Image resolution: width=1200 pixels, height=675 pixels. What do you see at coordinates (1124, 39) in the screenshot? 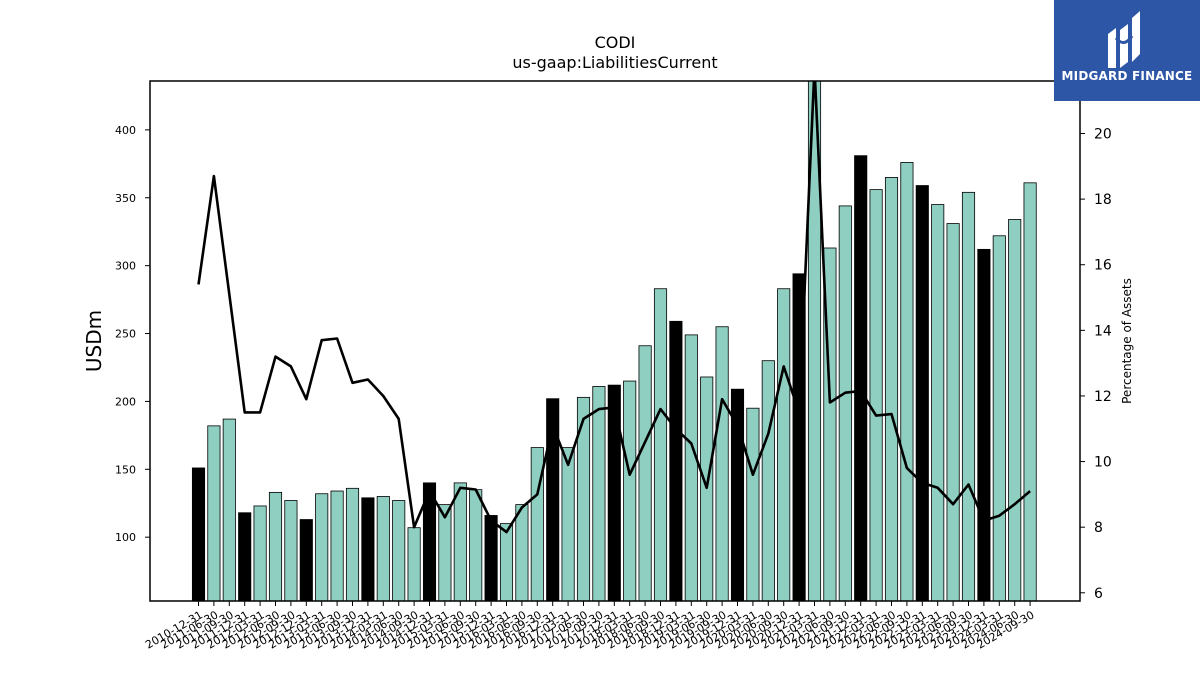
I see `logo-mark-icon` at bounding box center [1124, 39].